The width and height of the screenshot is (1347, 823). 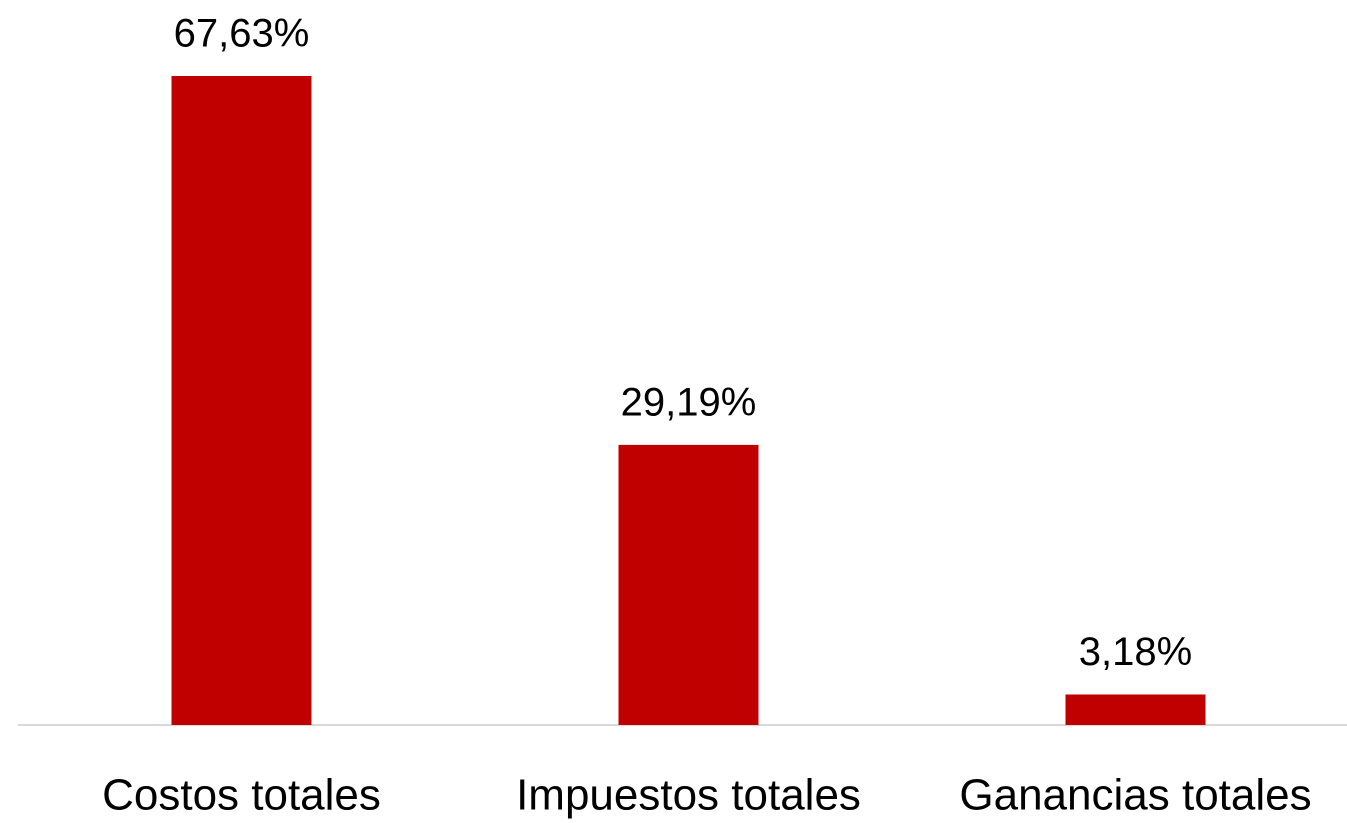 What do you see at coordinates (1135, 795) in the screenshot?
I see `x-tick-label: Ganancias totales` at bounding box center [1135, 795].